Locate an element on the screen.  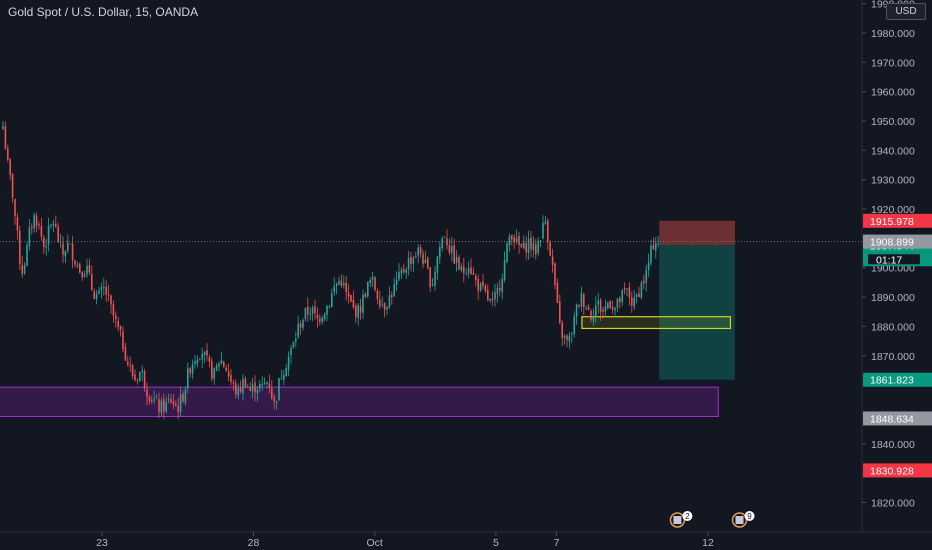
price-tick-label: 1980.000 is located at coordinates (893, 34).